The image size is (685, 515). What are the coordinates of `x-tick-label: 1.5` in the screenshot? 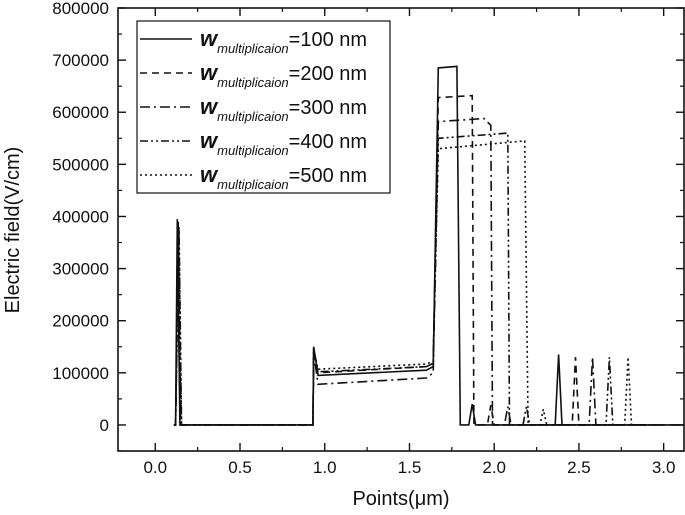 It's located at (410, 467).